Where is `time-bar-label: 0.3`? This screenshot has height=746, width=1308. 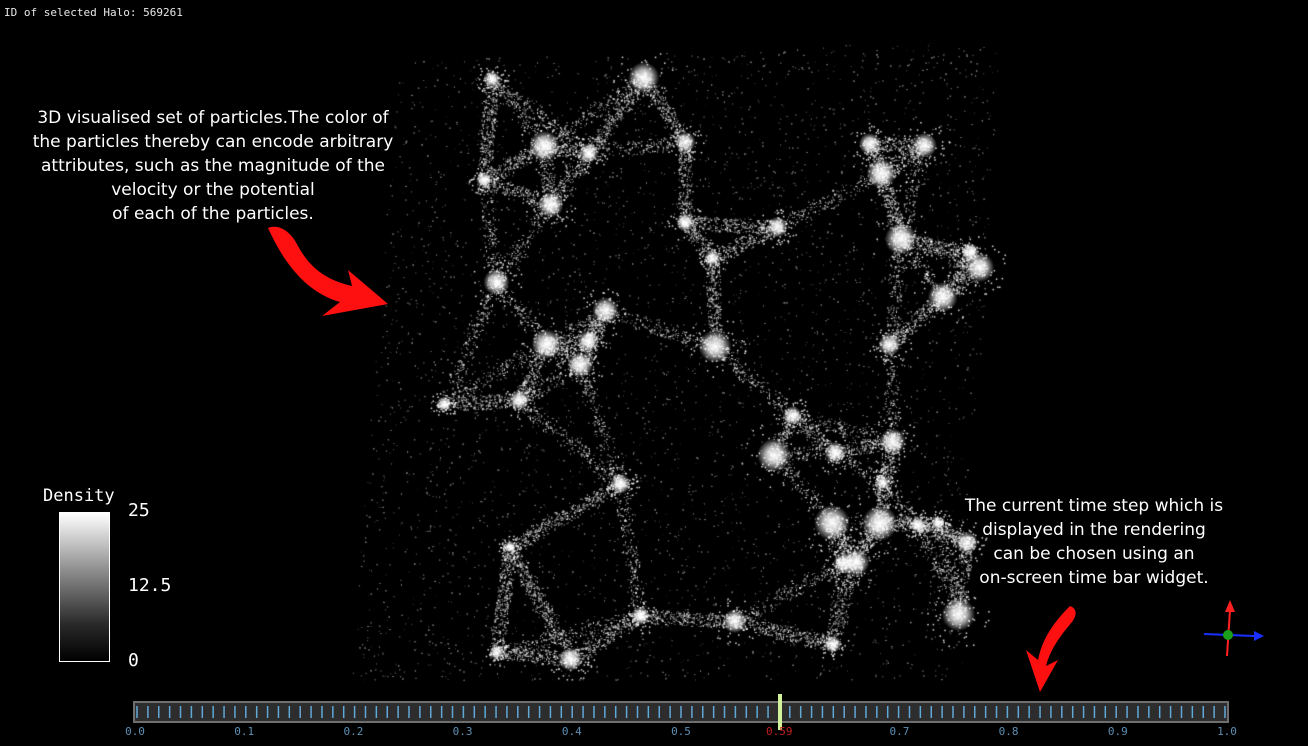 time-bar-label: 0.3 is located at coordinates (462, 731).